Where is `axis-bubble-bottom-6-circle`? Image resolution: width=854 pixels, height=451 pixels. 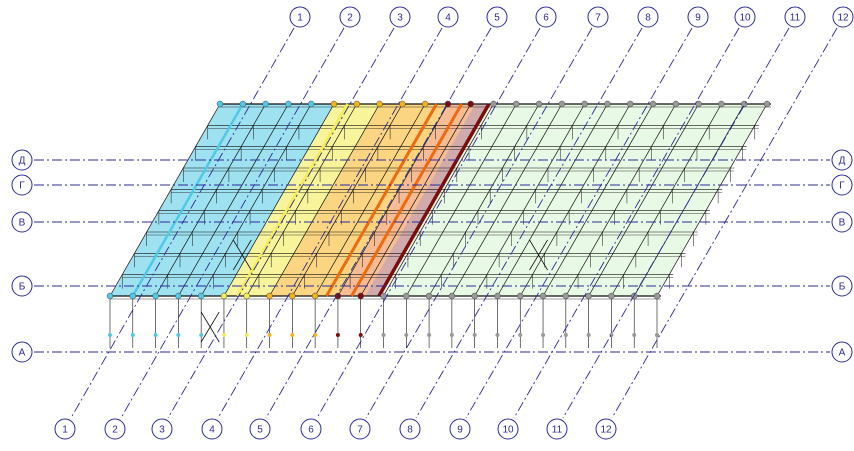
axis-bubble-bottom-6-circle is located at coordinates (311, 429).